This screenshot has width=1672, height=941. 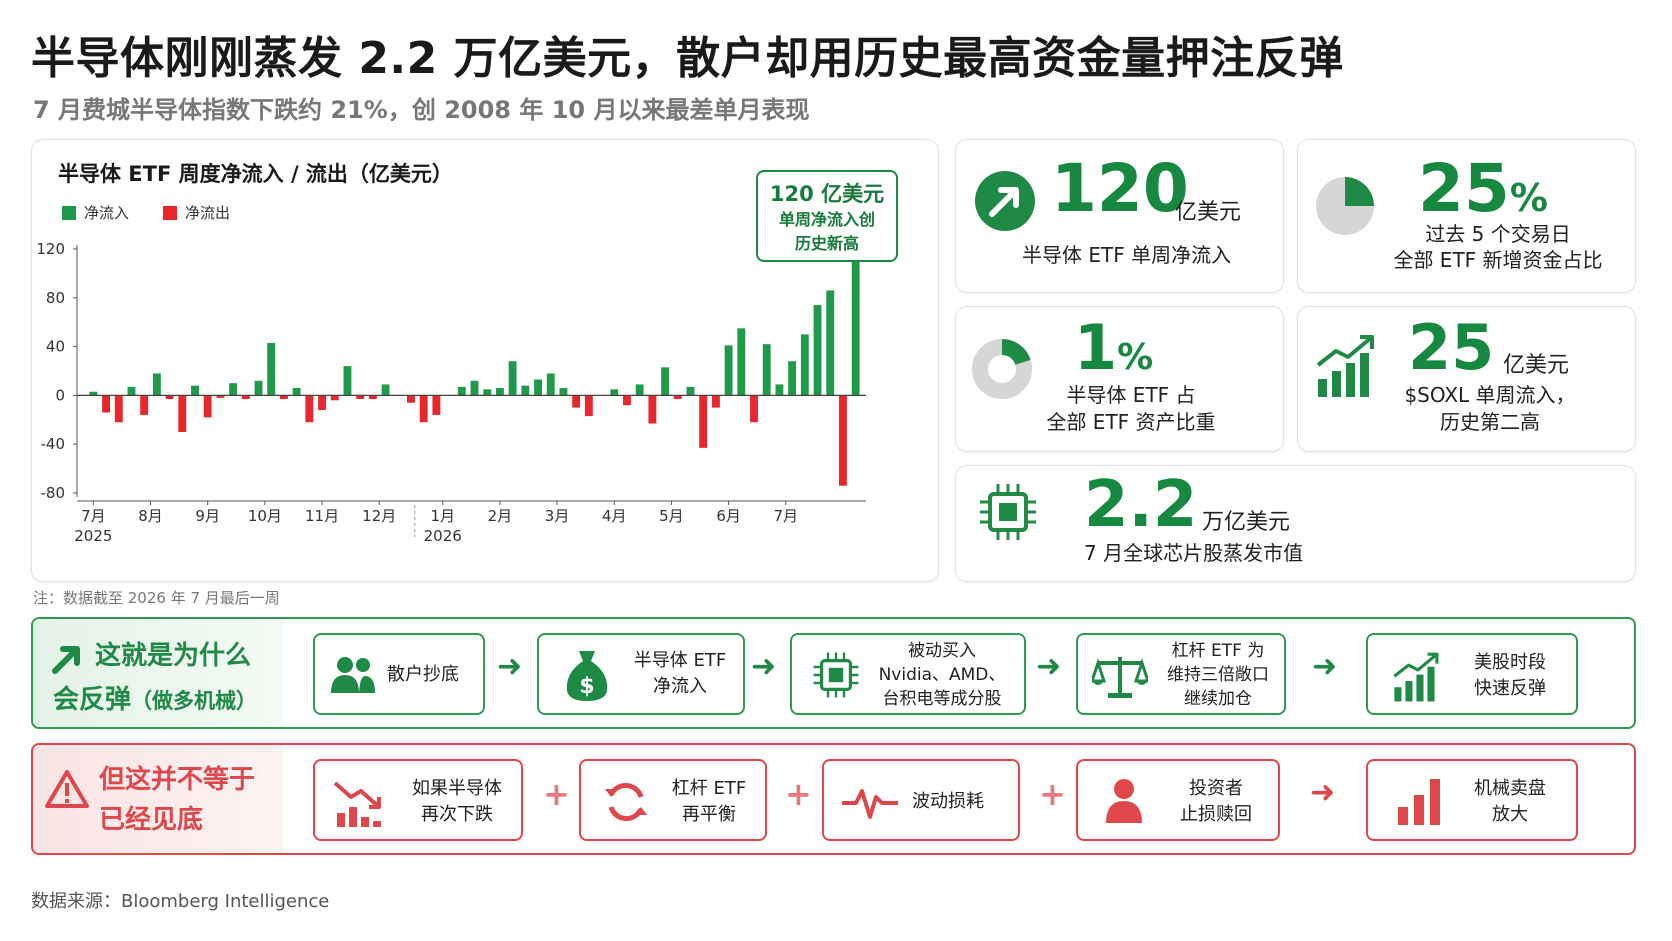 I want to click on rebound-row-header: 这就是为什么 会反弹（做多机械）, so click(x=158, y=673).